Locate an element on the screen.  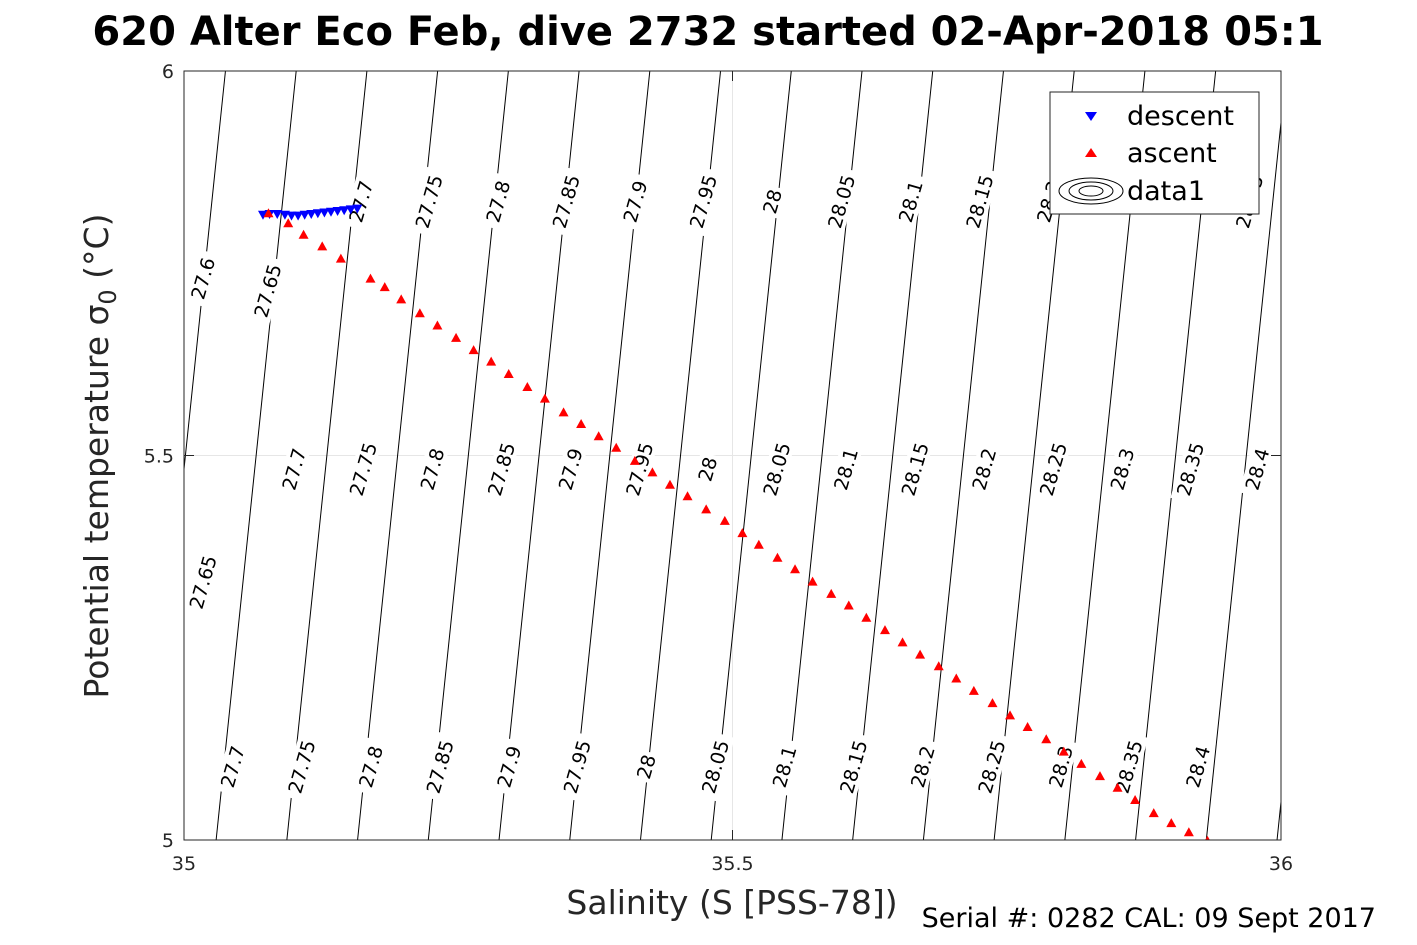
legend-descent-marker is located at coordinates (1091, 116).